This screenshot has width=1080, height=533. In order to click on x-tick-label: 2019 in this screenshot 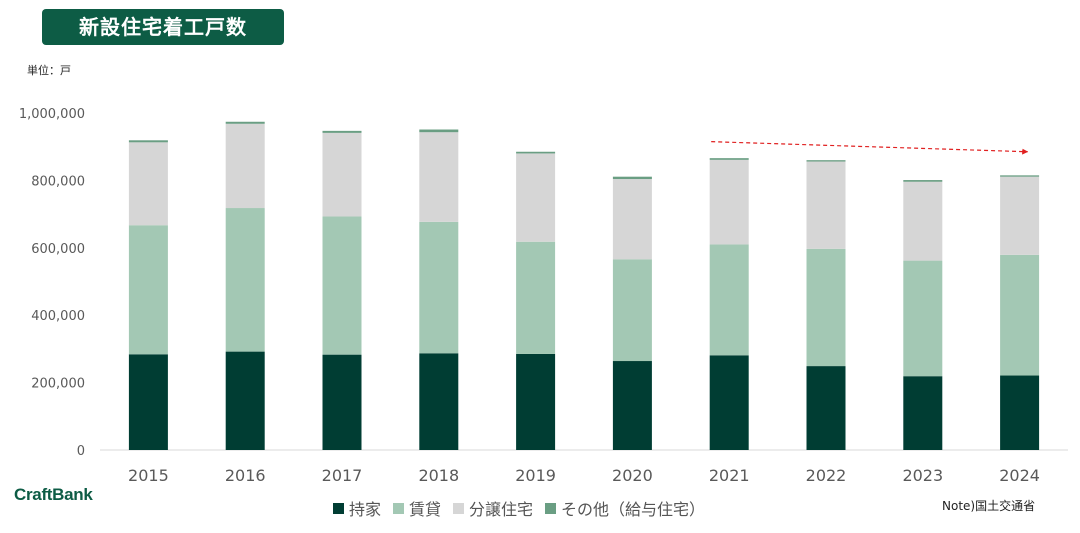, I will do `click(535, 475)`.